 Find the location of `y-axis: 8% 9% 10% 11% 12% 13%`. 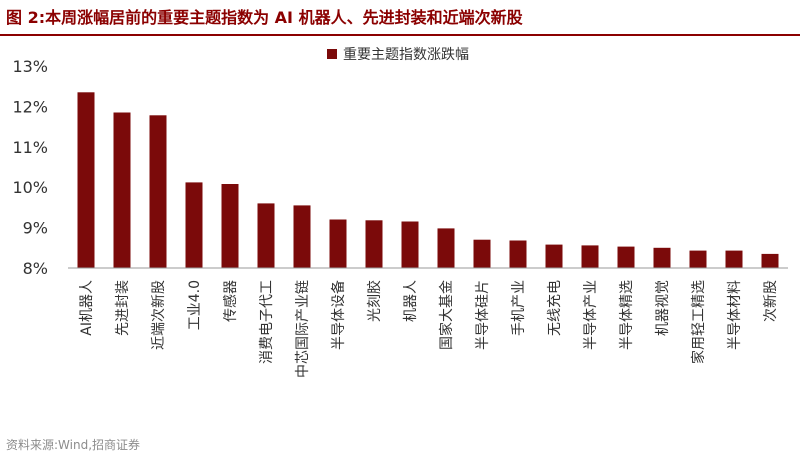

y-axis: 8% 9% 10% 11% 12% 13% is located at coordinates (30, 167).